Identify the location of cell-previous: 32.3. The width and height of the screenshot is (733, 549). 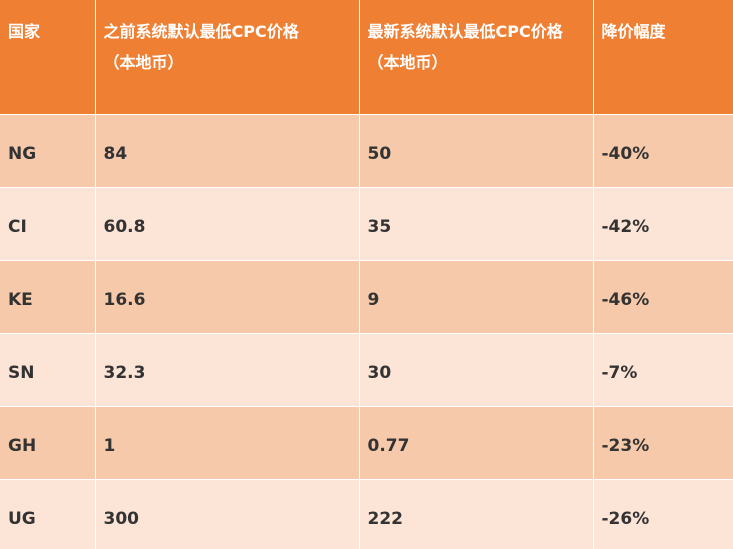
(227, 370).